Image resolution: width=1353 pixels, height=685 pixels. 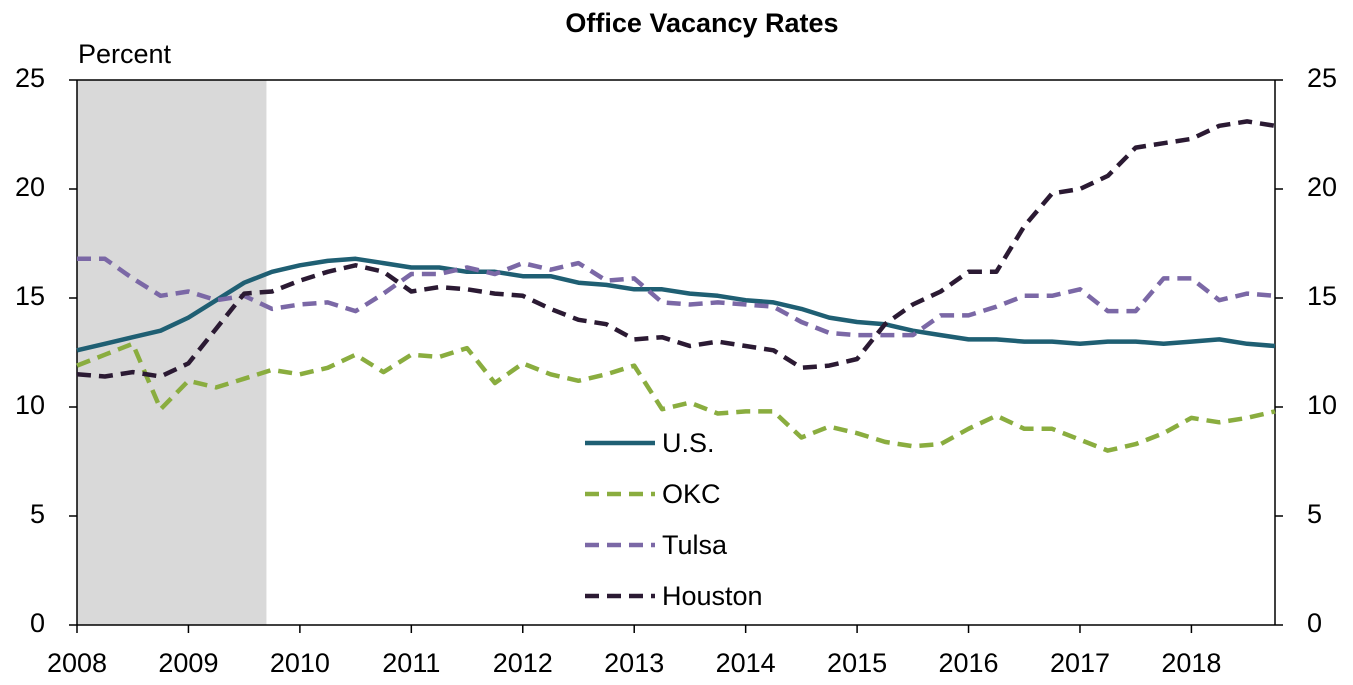 What do you see at coordinates (30, 405) in the screenshot?
I see `y-tick-label: 10` at bounding box center [30, 405].